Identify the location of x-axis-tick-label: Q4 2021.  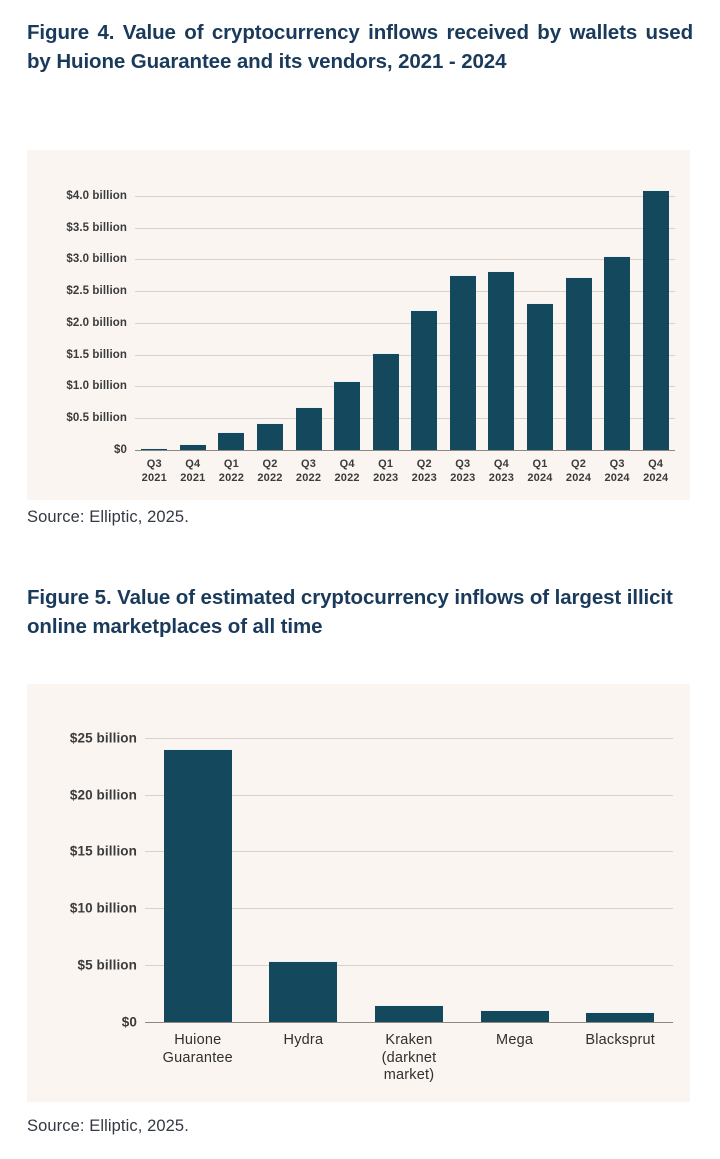
(193, 471).